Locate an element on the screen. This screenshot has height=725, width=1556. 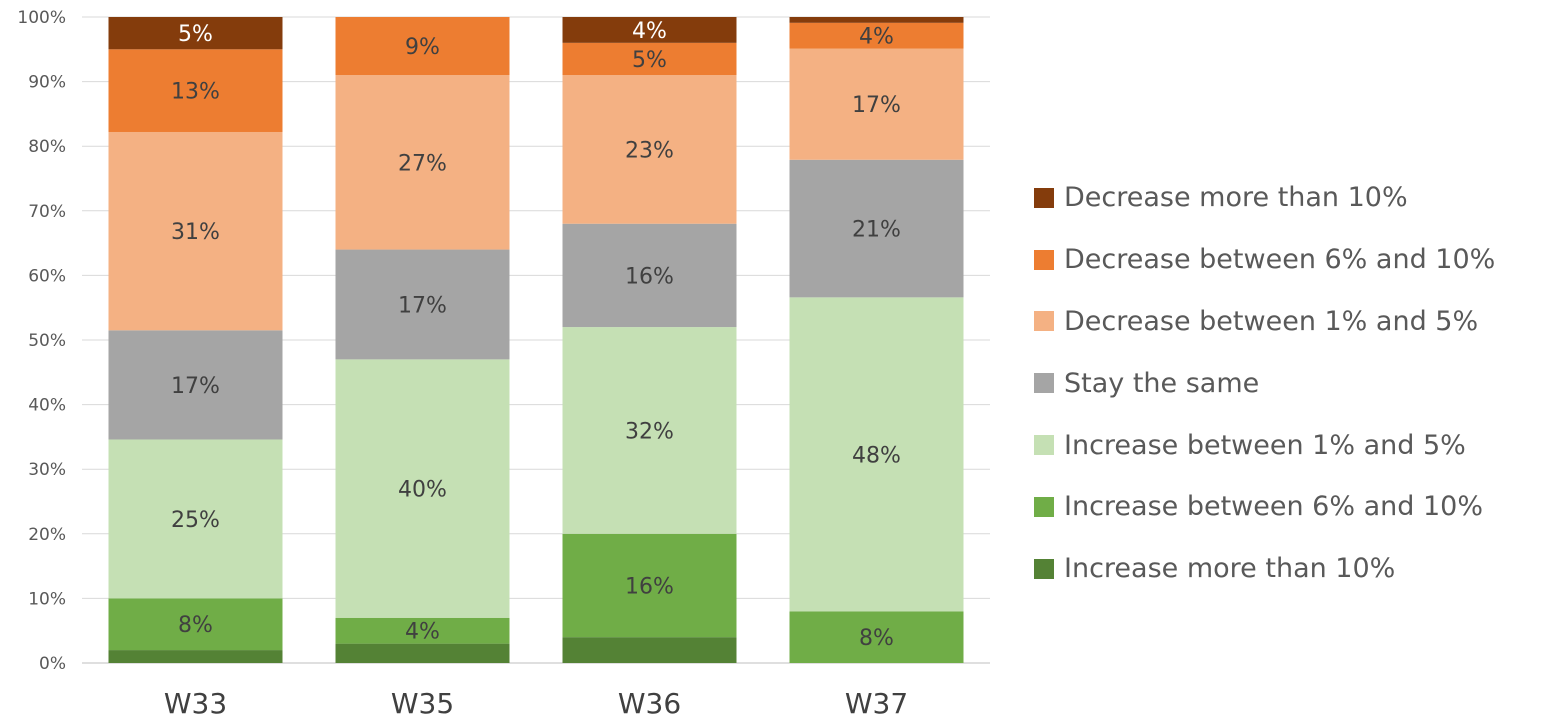
data-label: 40% is located at coordinates (422, 490).